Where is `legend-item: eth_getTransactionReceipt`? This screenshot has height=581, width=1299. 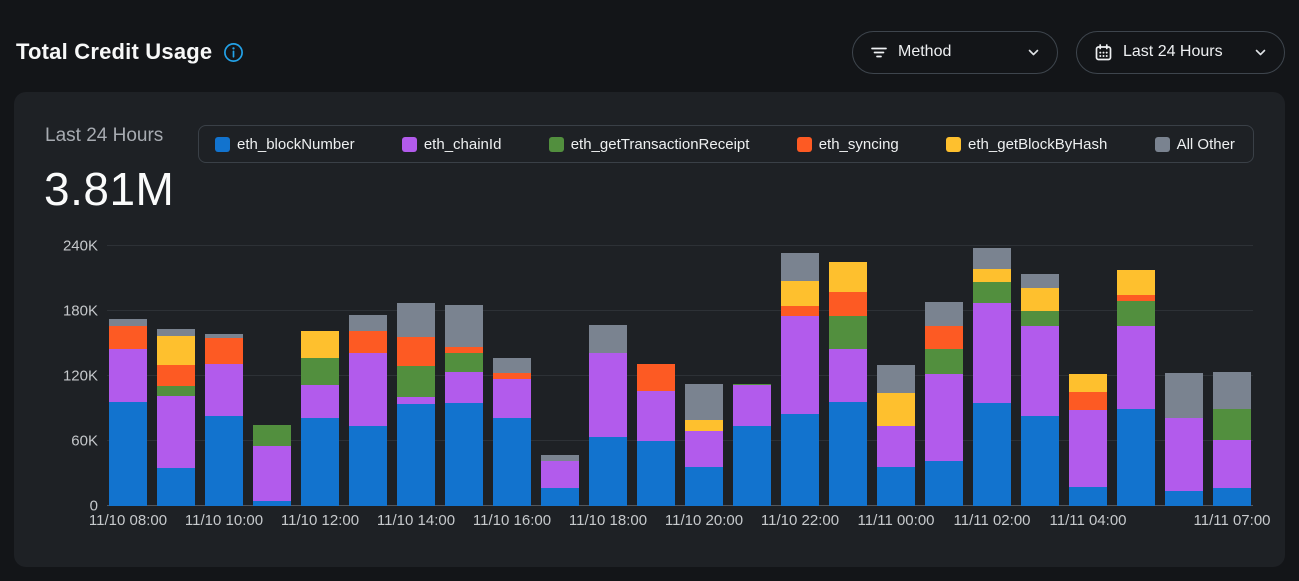
legend-item: eth_getTransactionReceipt is located at coordinates (648, 144).